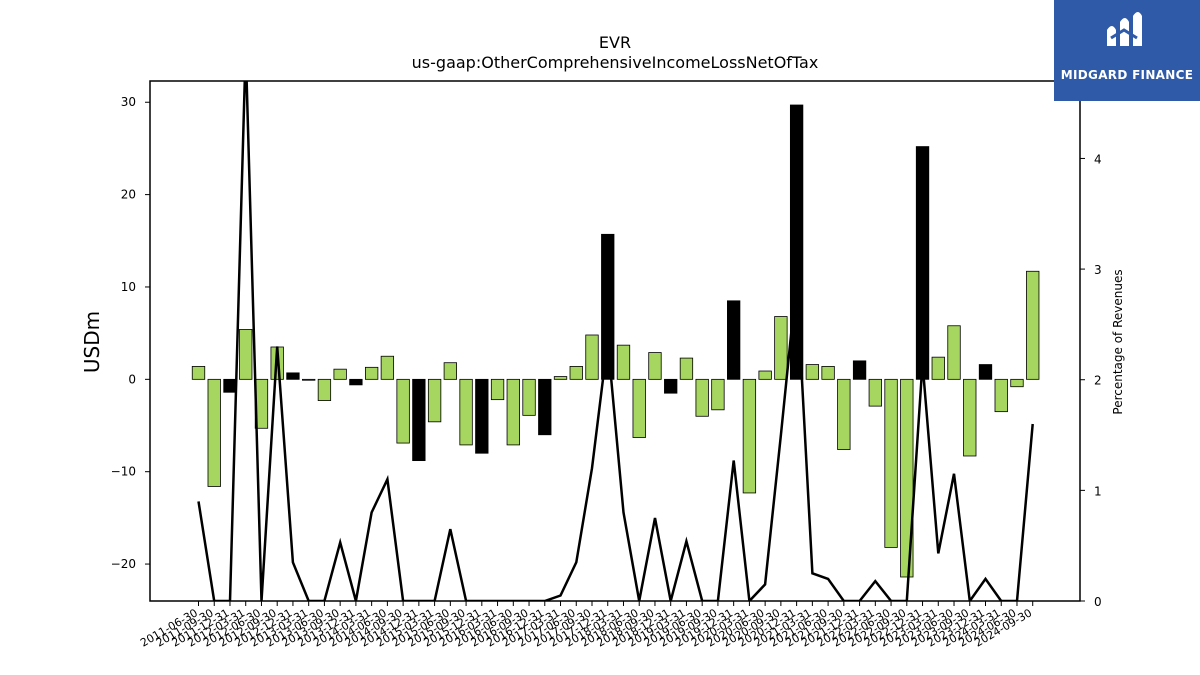 Image resolution: width=1200 pixels, height=675 pixels. I want to click on y-tick-label: 0, so click(132, 379).